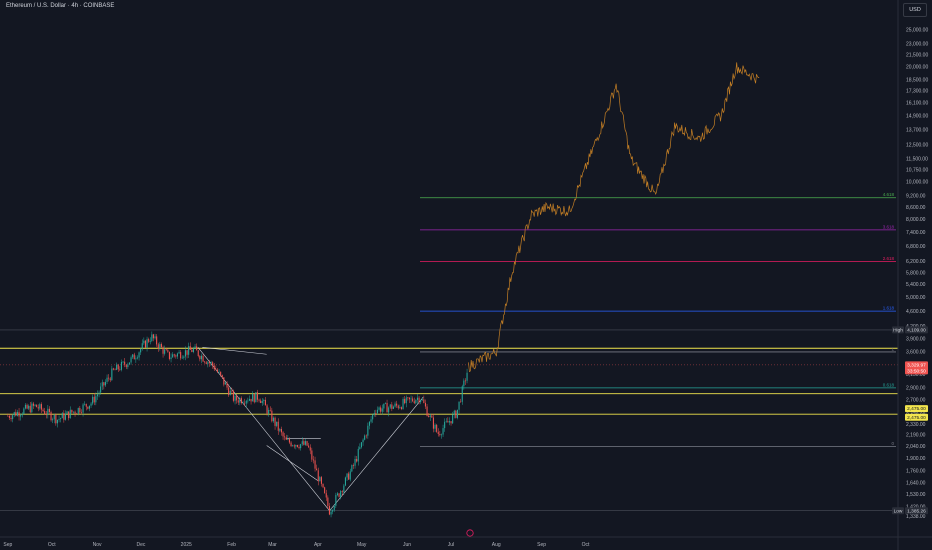 This screenshot has width=932, height=550. Describe the element at coordinates (60, 6) in the screenshot. I see `symbol-title: Ethereum / U.S. Dollar · 4h · COINBASE` at that location.